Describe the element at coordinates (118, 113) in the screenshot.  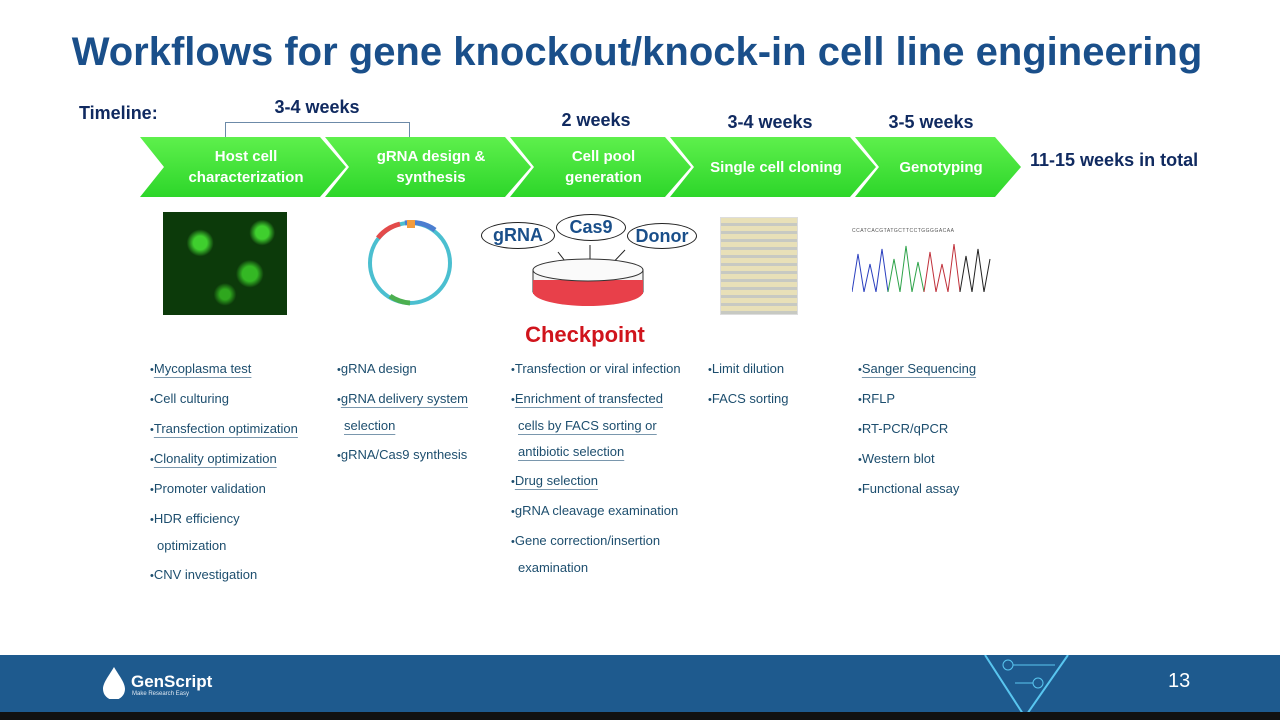
I see `timeline-label: Timeline:` at that location.